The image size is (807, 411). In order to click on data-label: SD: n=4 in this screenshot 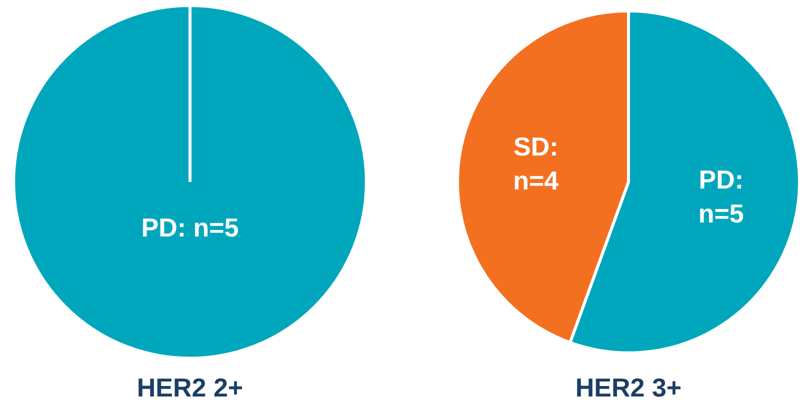, I will do `click(536, 164)`.